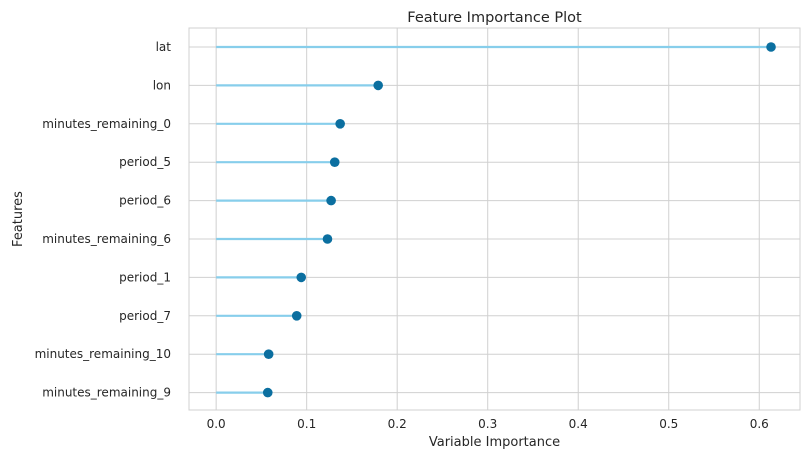 This screenshot has height=461, width=810. What do you see at coordinates (397, 424) in the screenshot?
I see `x-tick-label: 0.2` at bounding box center [397, 424].